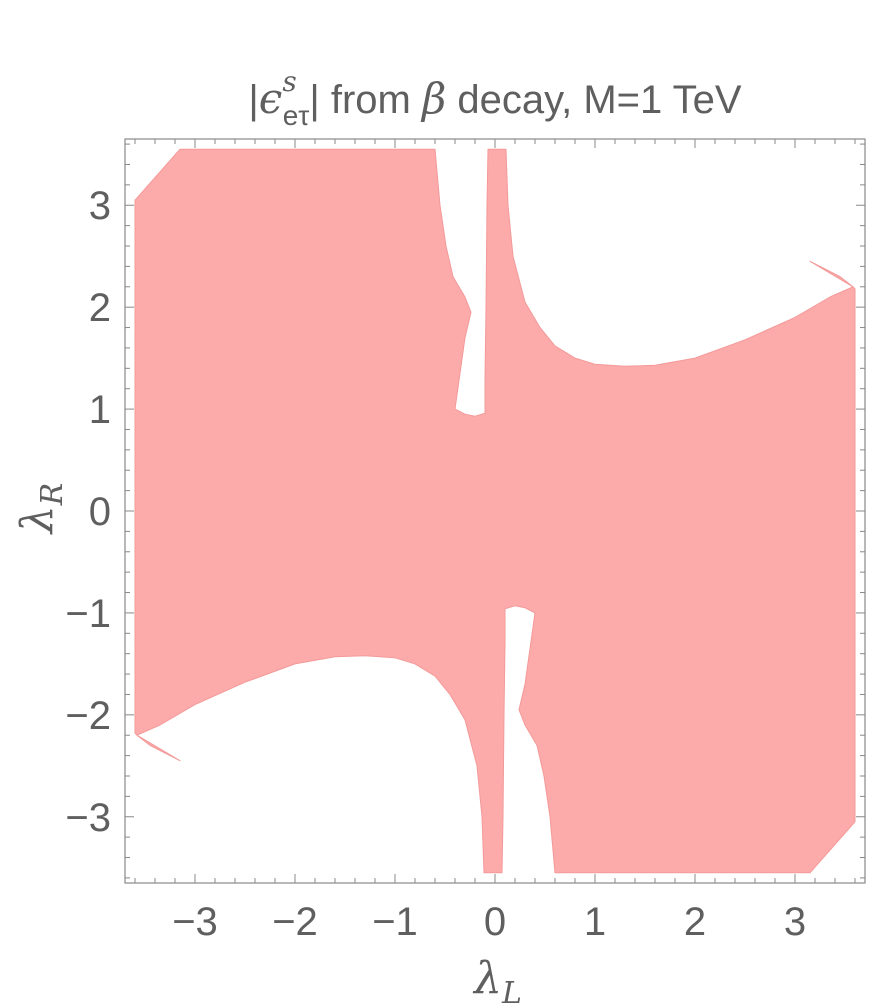  What do you see at coordinates (158, 748) in the screenshot?
I see `region-lower-left-sliver` at bounding box center [158, 748].